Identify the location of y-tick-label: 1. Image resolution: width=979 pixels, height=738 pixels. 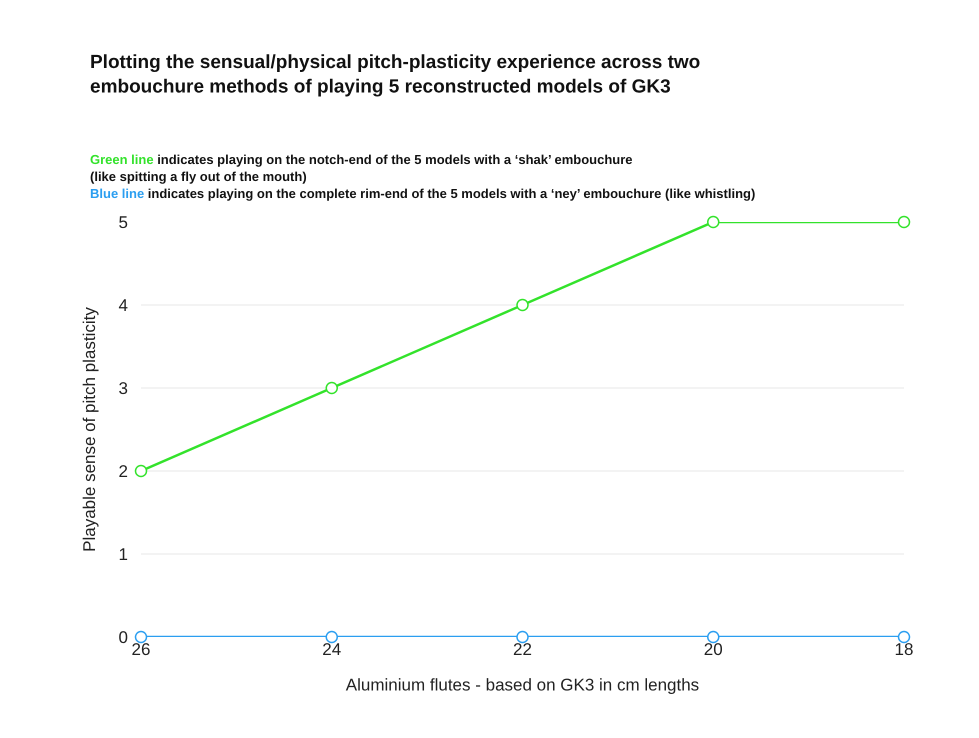
(123, 554).